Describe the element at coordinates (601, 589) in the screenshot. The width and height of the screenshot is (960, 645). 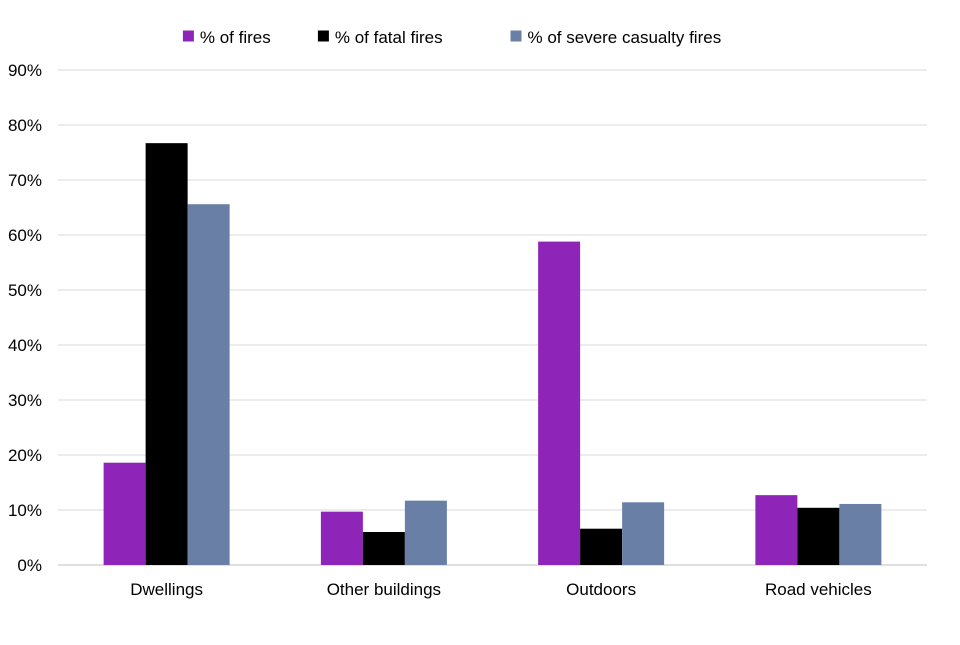
I see `x-tick-label: Outdoors` at that location.